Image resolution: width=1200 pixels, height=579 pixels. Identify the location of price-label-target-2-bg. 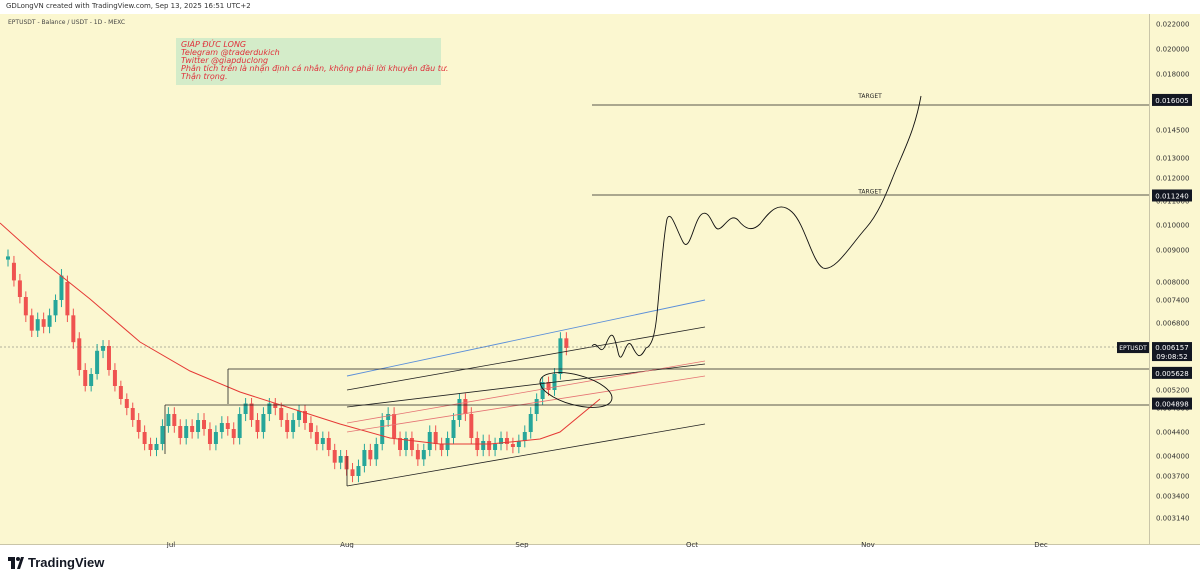
(1172, 195).